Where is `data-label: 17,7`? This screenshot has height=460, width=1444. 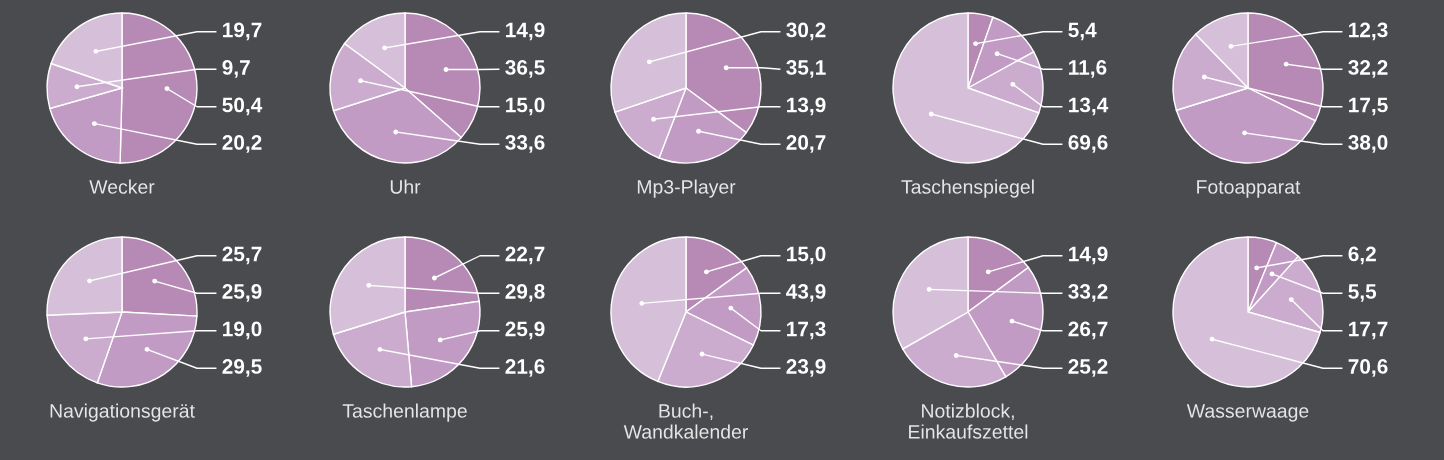 data-label: 17,7 is located at coordinates (1368, 330).